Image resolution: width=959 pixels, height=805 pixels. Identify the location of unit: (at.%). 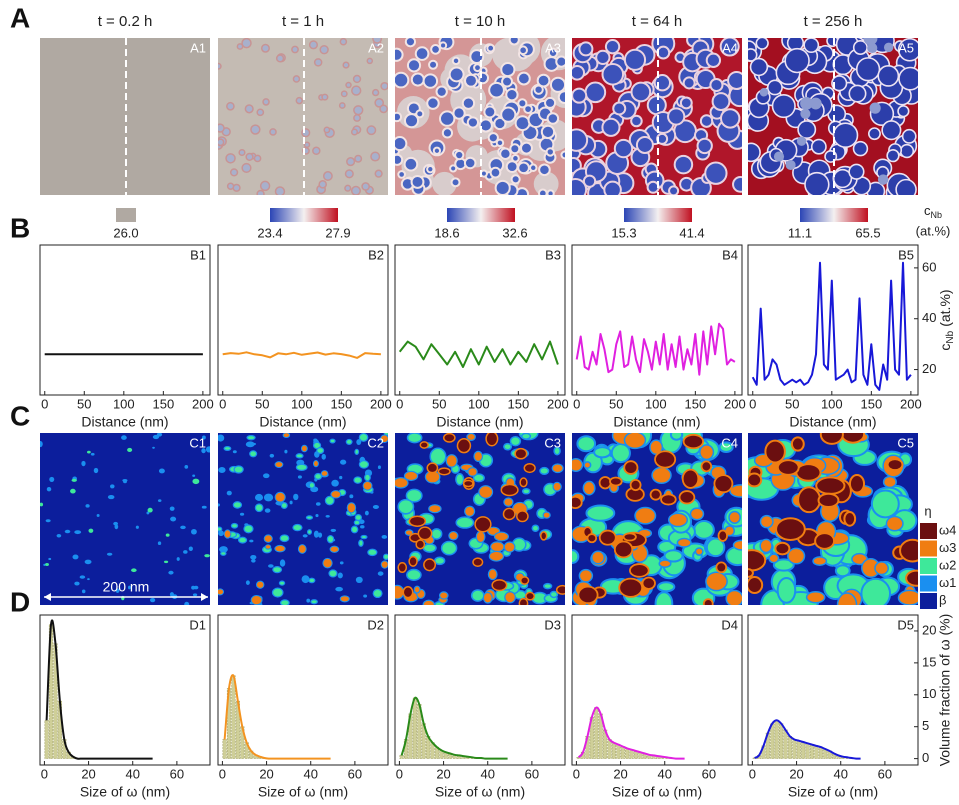
(945, 307).